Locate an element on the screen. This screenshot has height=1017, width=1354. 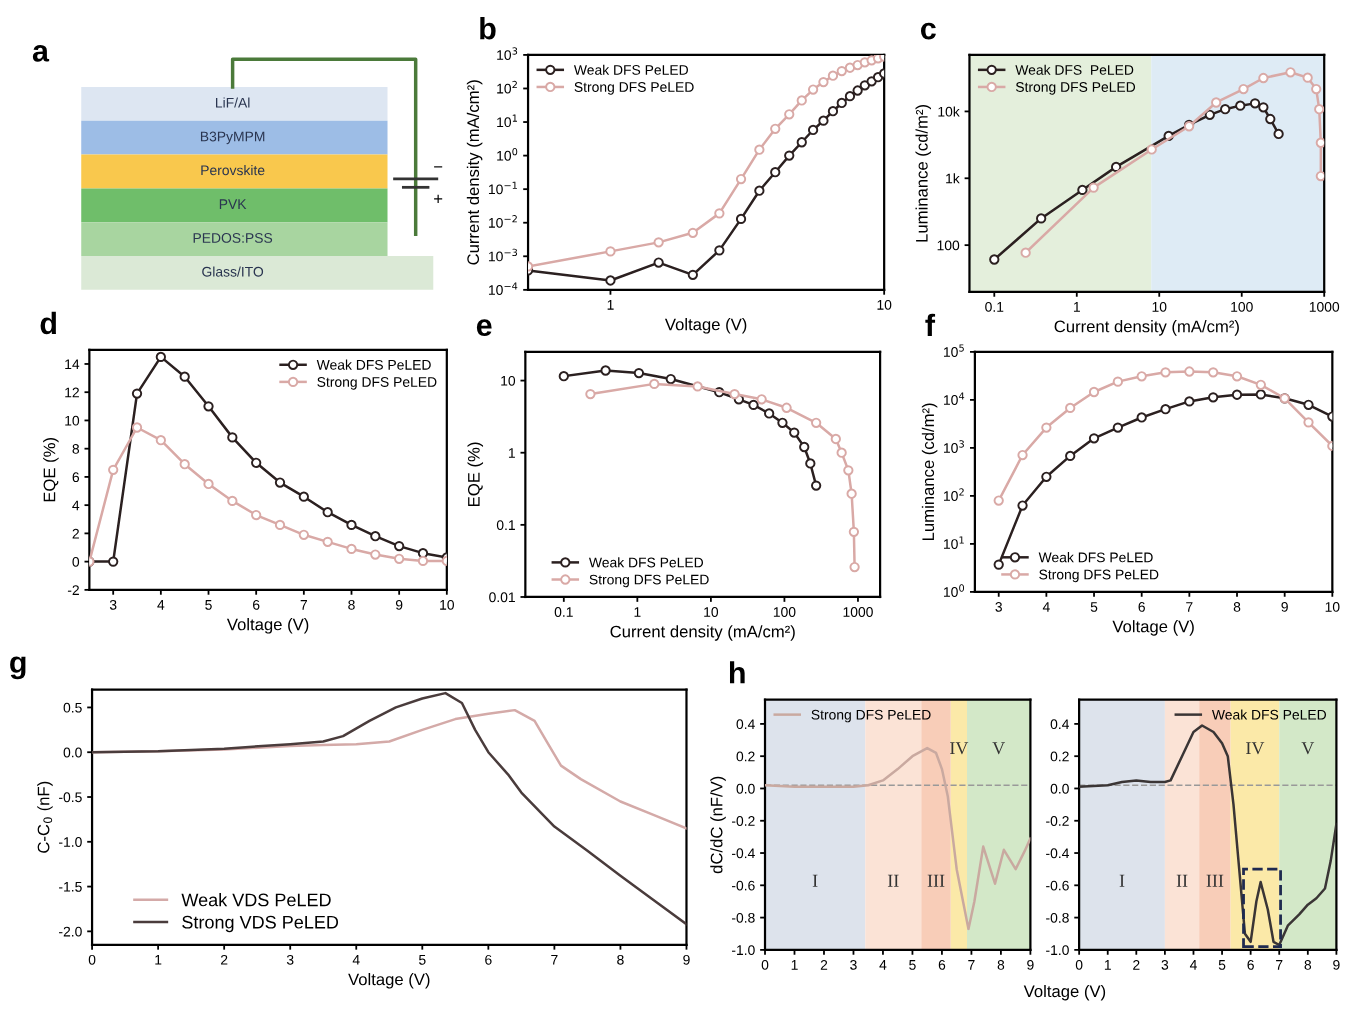
y-tick-label: 1 is located at coordinates (511, 453).